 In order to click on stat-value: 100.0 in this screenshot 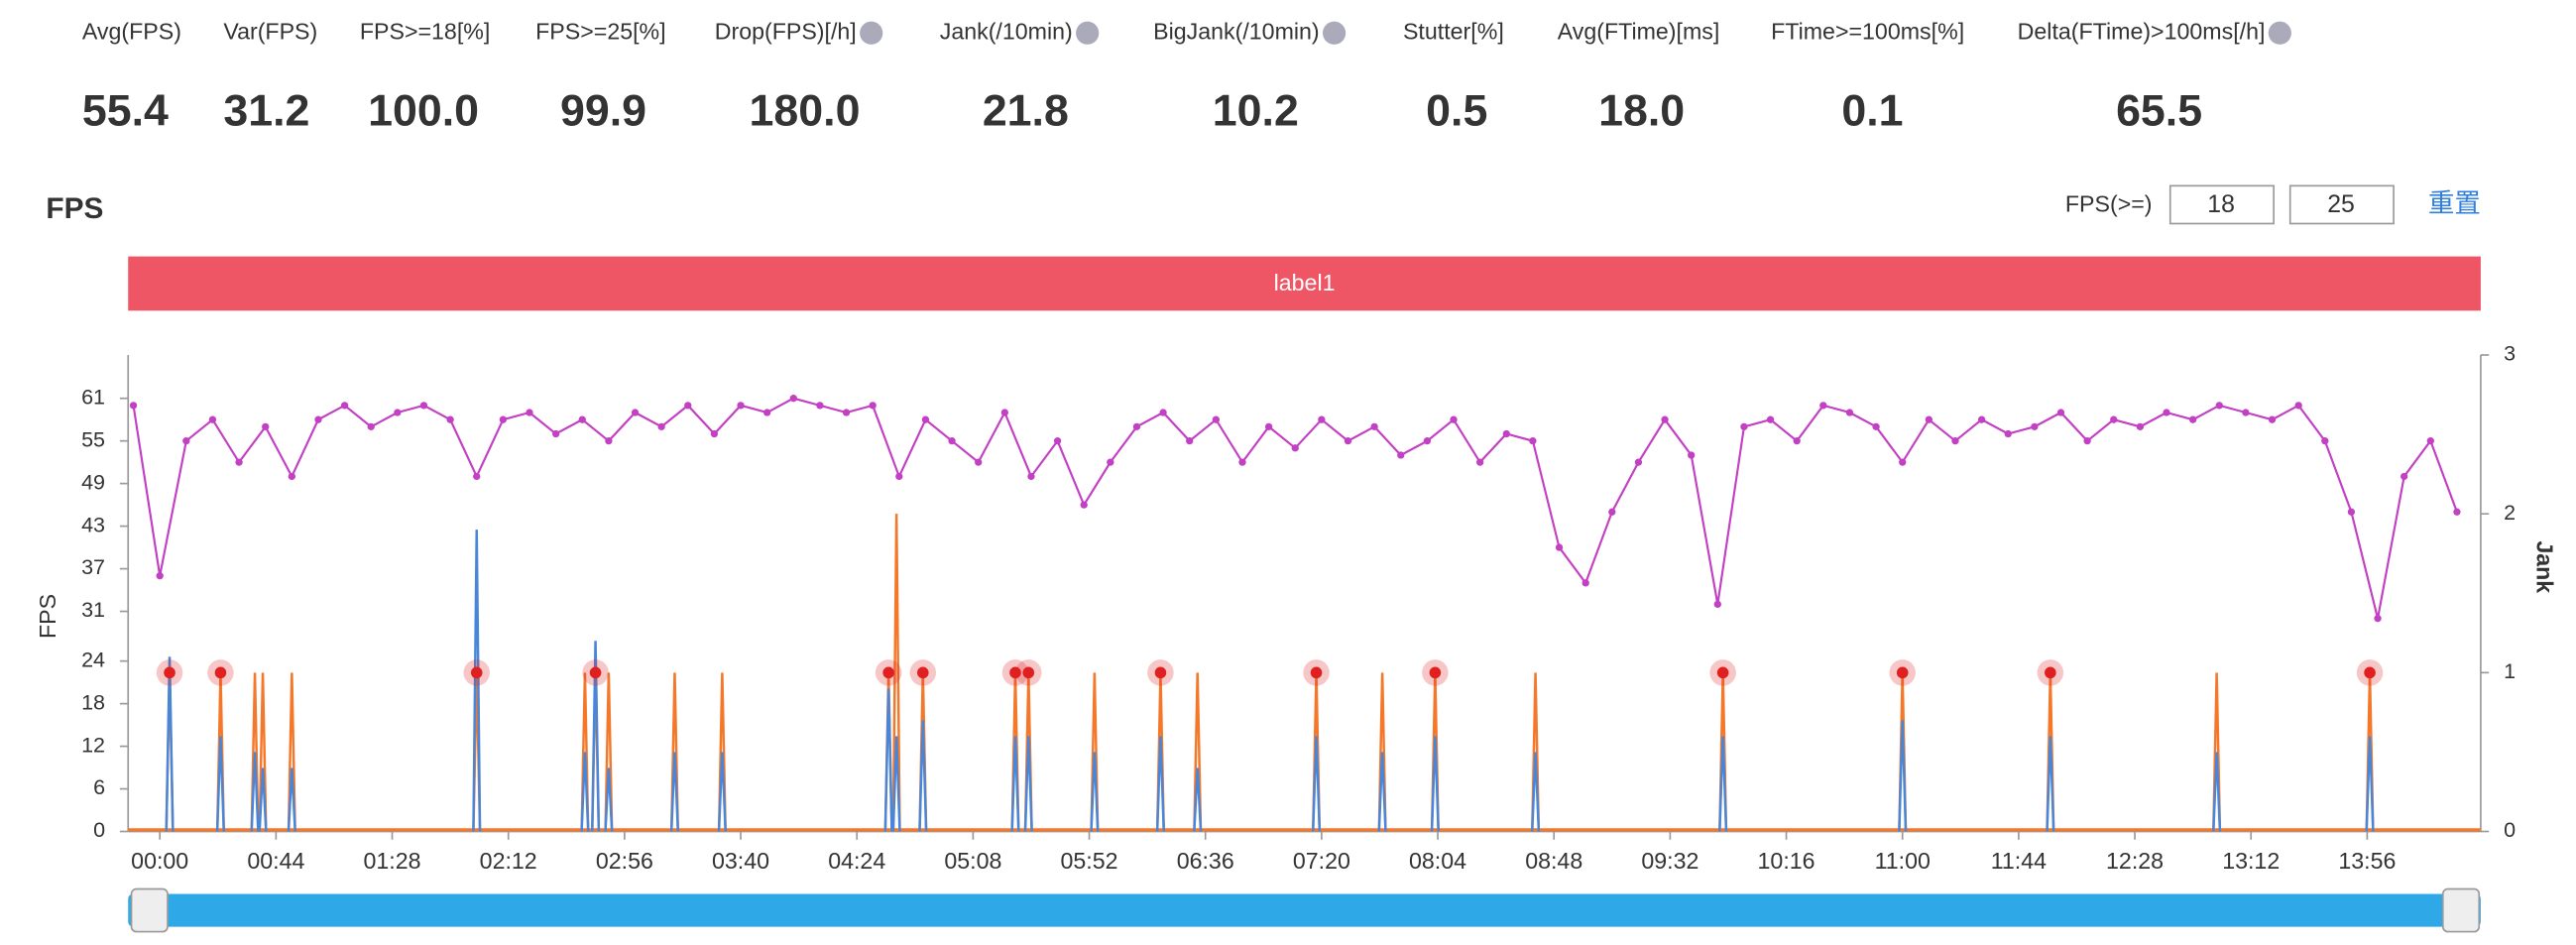, I will do `click(423, 110)`.